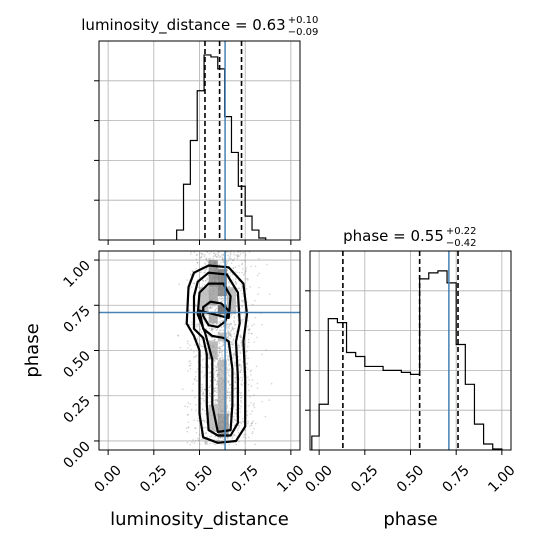 This screenshot has height=550, width=550. What do you see at coordinates (108, 478) in the screenshot?
I see `x-tick-label-0: 0.00` at bounding box center [108, 478].